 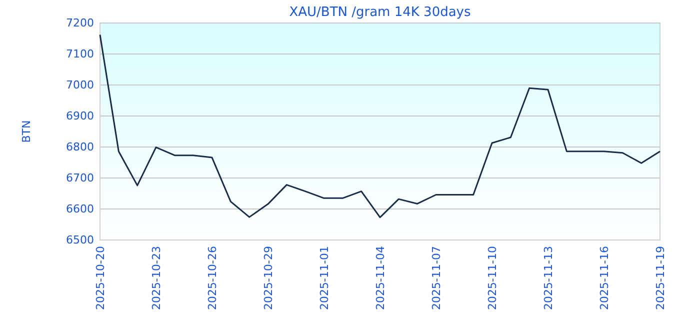 I want to click on x-tick-label: 2025-11-01, so click(x=324, y=278).